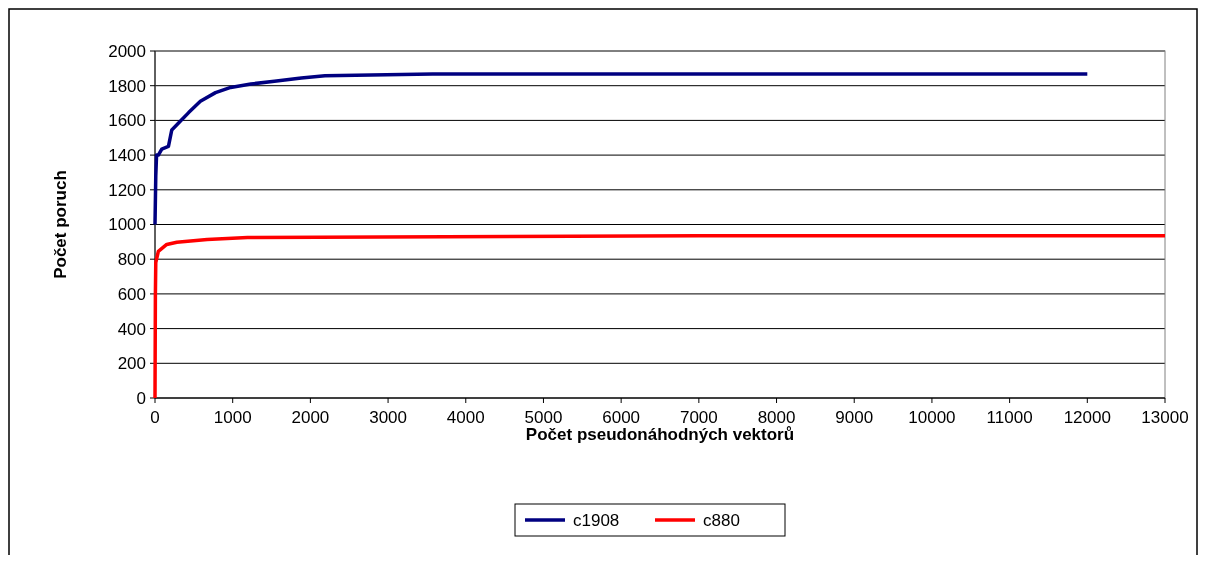 This screenshot has height=563, width=1206. Describe the element at coordinates (721, 520) in the screenshot. I see `legend-label: c880` at that location.